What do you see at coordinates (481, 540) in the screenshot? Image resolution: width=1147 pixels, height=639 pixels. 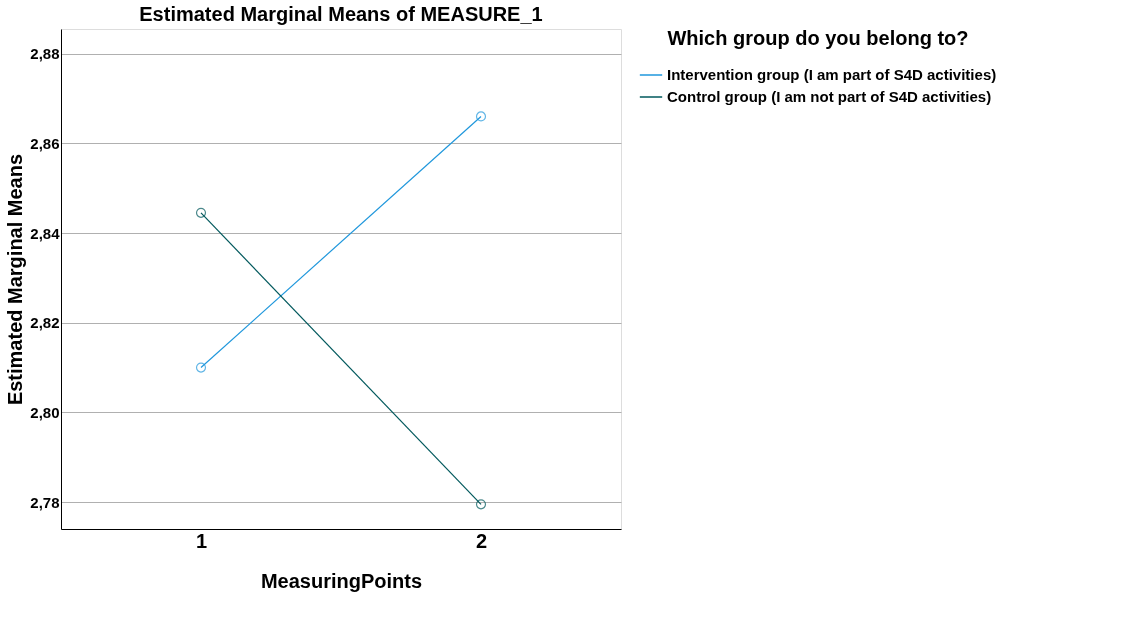 I see `x-tick-label: 2` at bounding box center [481, 540].